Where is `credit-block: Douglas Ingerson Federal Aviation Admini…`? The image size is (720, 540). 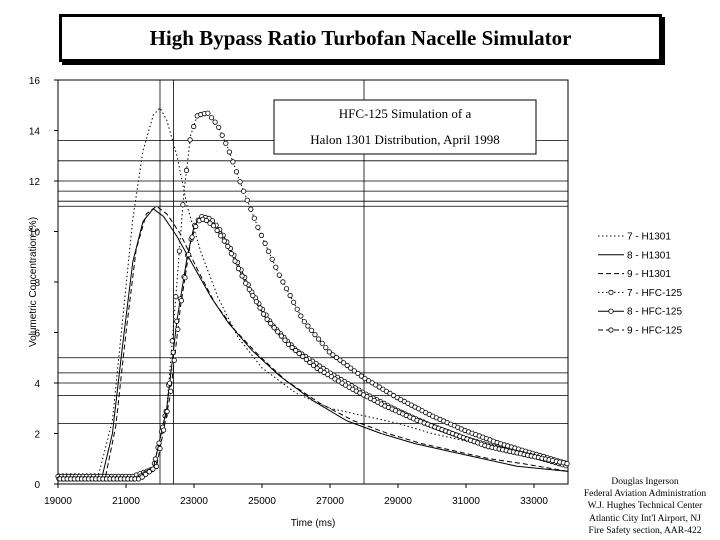
credit-block: Douglas Ingerson Federal Aviation Admini… is located at coordinates (645, 506).